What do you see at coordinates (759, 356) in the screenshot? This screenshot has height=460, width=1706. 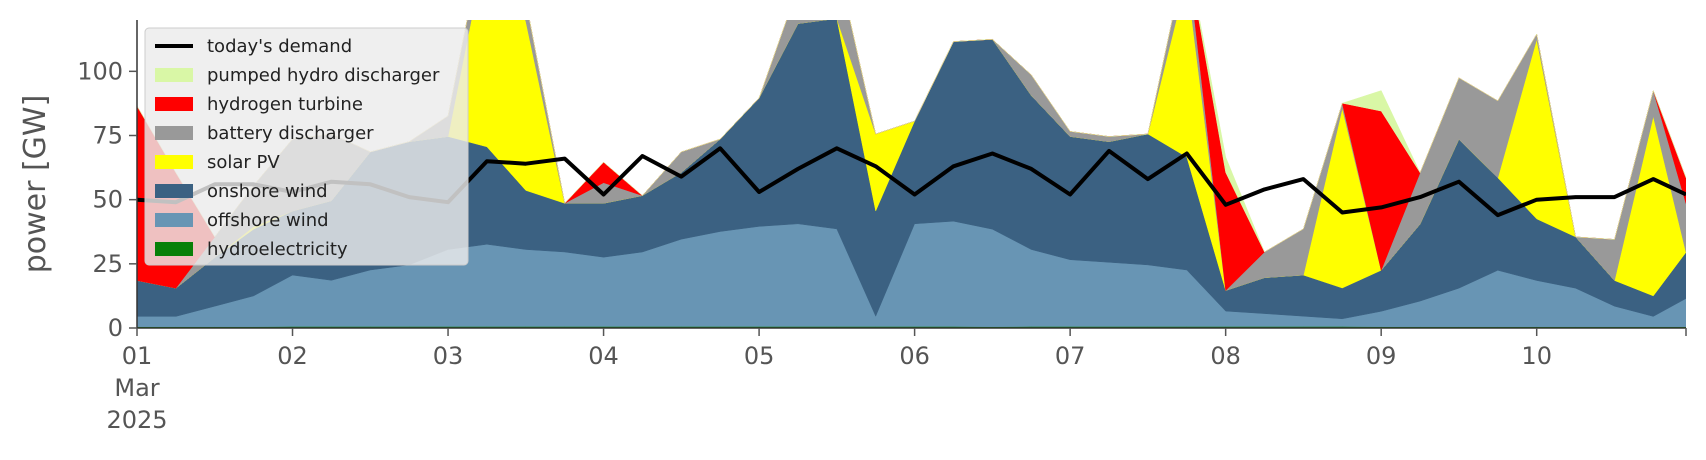 I see `x-tick-label: 05` at bounding box center [759, 356].